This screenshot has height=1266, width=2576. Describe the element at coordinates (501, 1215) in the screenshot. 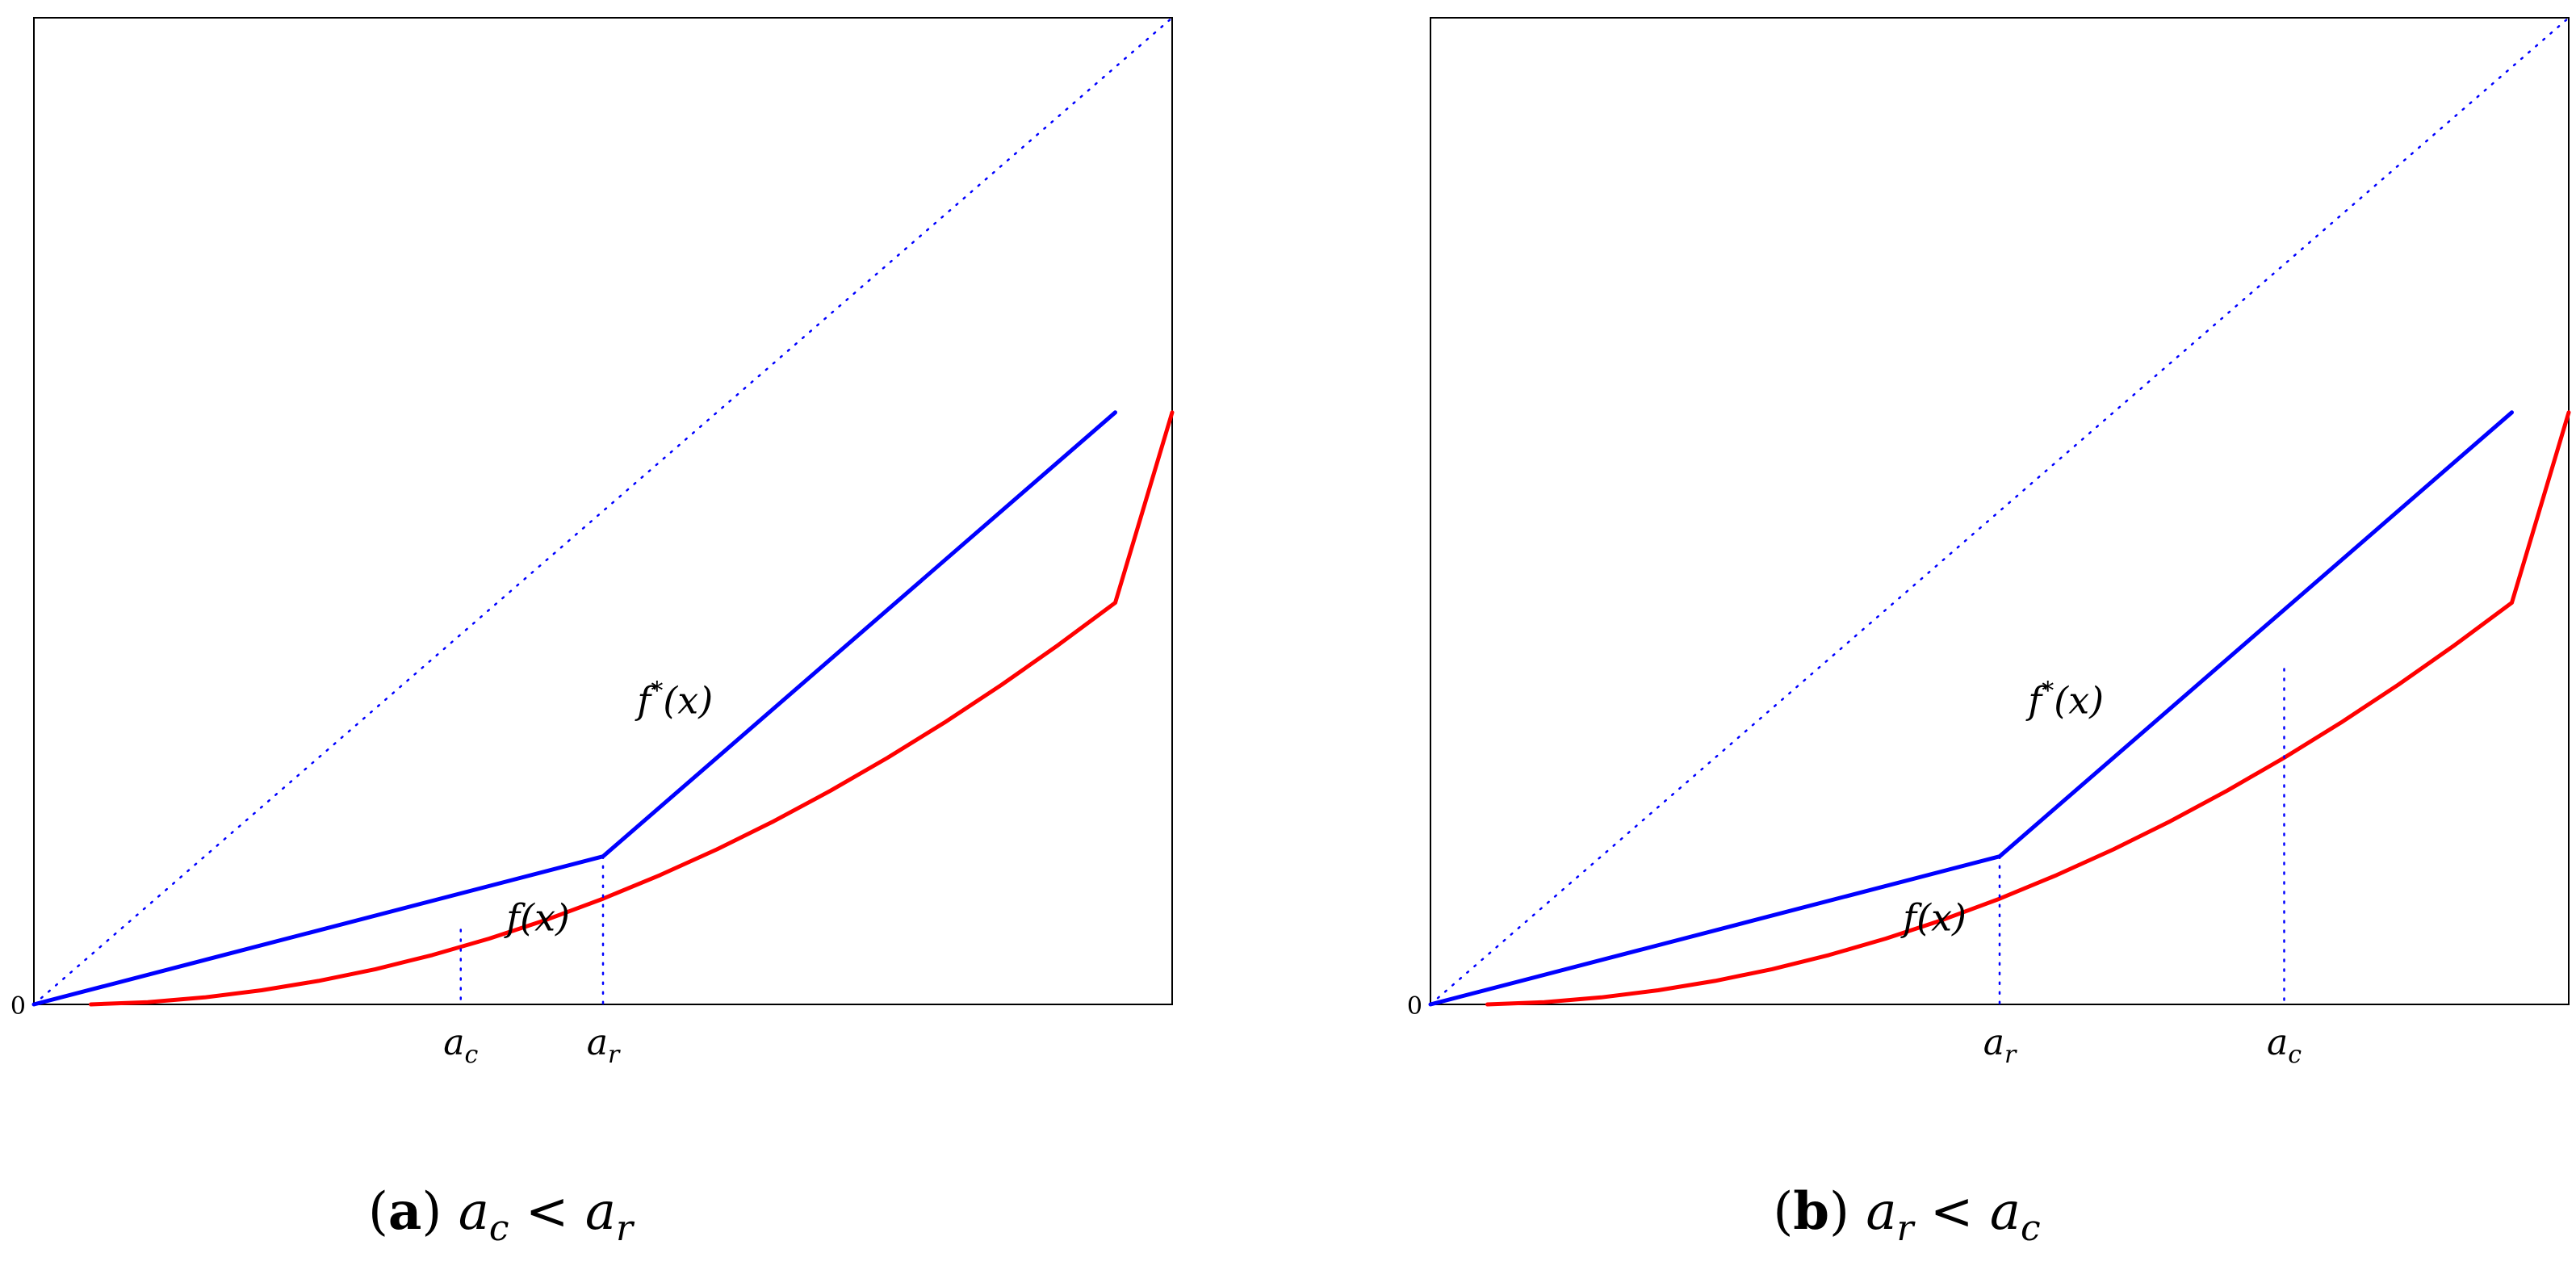

I see `caption-a: (a) ac < ar` at that location.